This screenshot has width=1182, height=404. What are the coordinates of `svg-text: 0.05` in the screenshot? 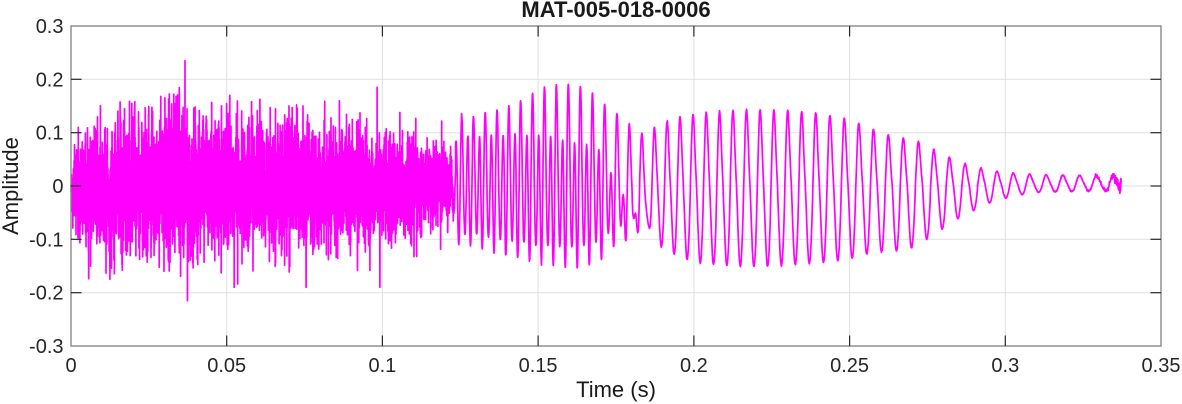 It's located at (226, 366).